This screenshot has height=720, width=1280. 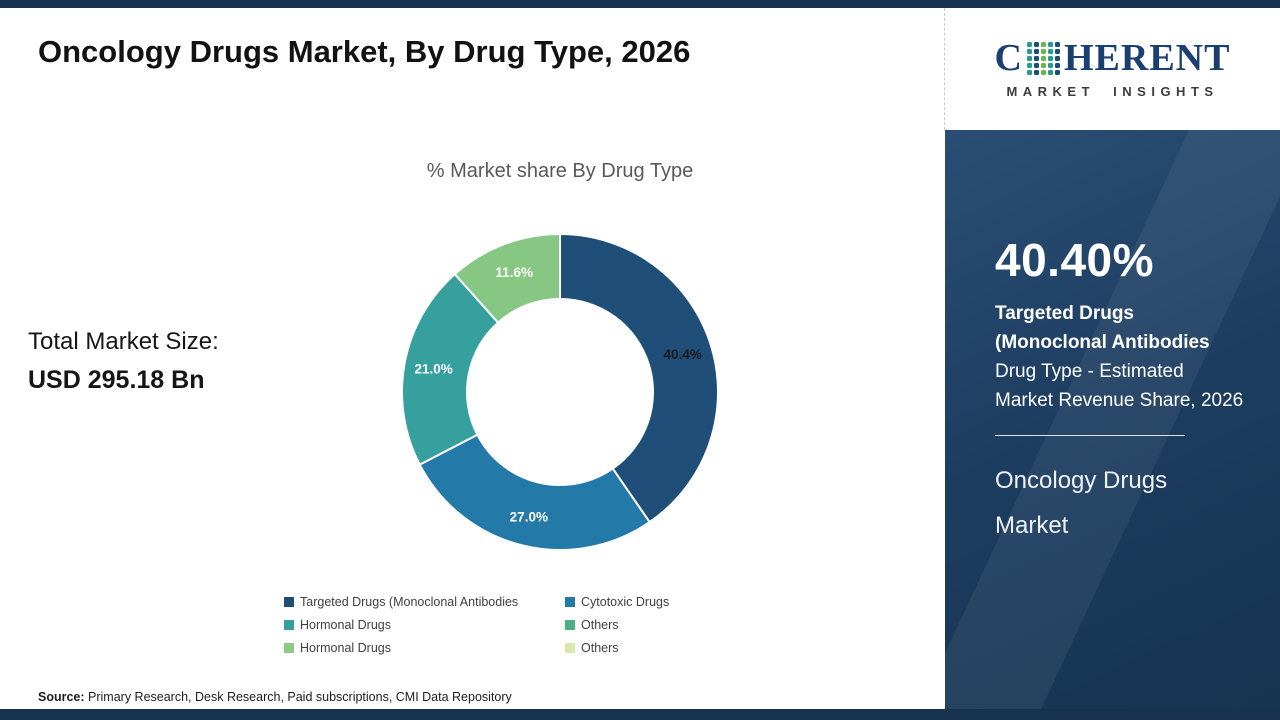 I want to click on slice-label: 21.0%, so click(x=433, y=369).